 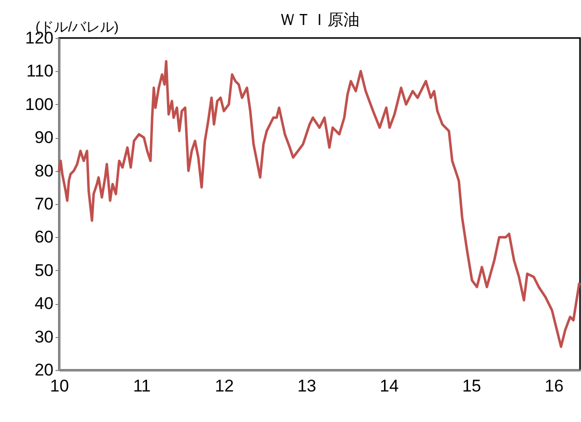 I want to click on y-tick-label: 40, so click(x=44, y=304).